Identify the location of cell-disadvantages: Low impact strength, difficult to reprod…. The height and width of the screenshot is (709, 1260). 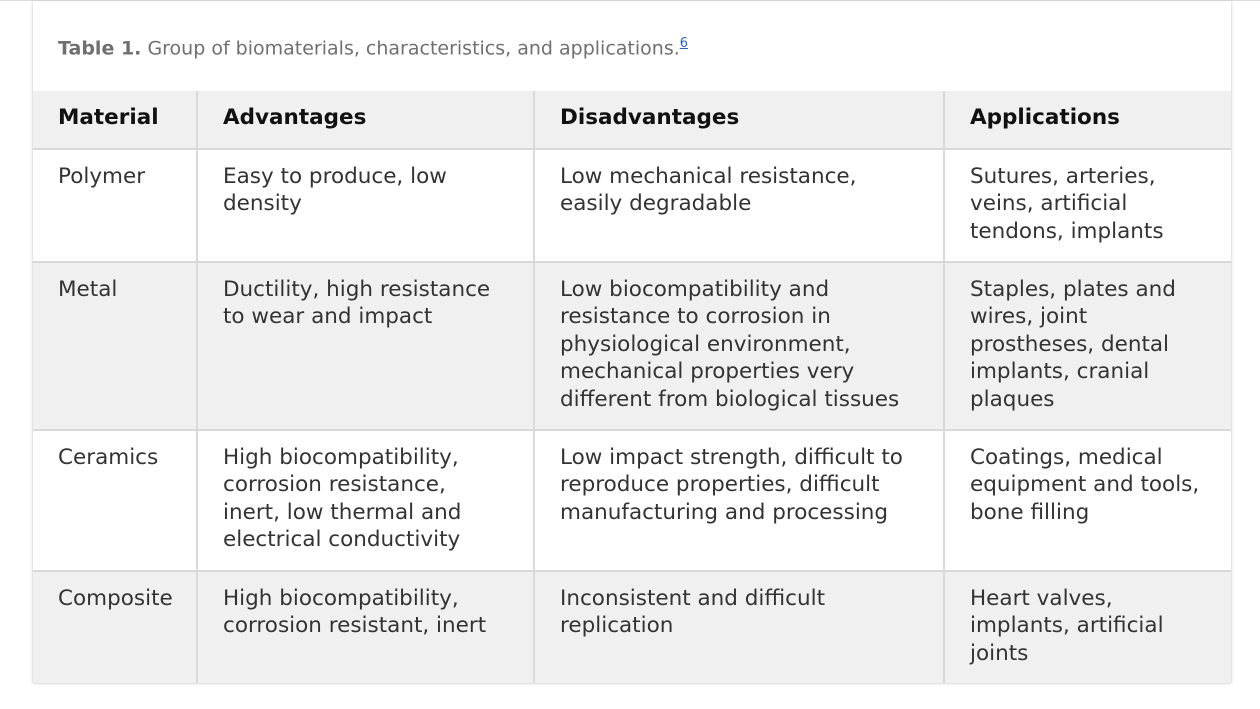
(739, 501).